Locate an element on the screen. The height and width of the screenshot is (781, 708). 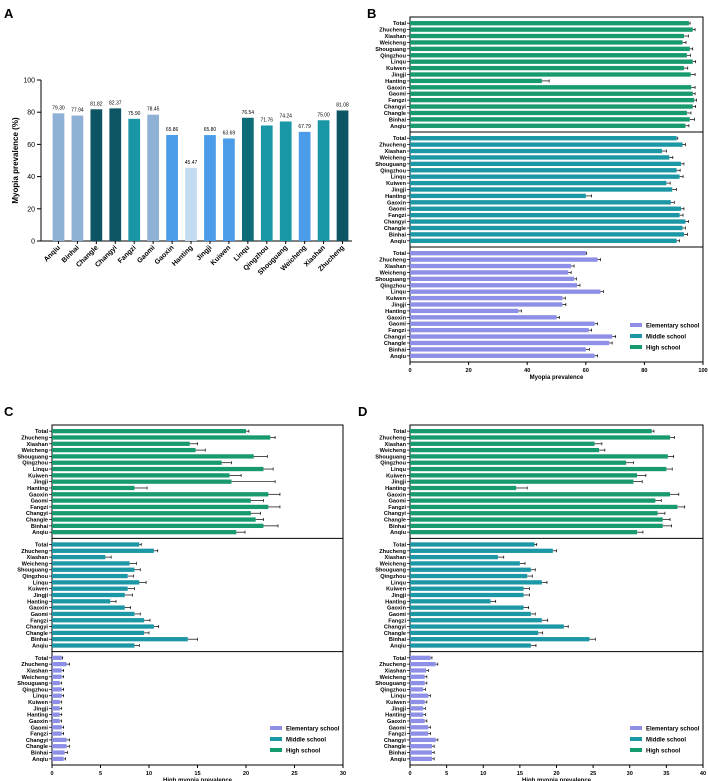
x-tick-label: 40 is located at coordinates (527, 371).